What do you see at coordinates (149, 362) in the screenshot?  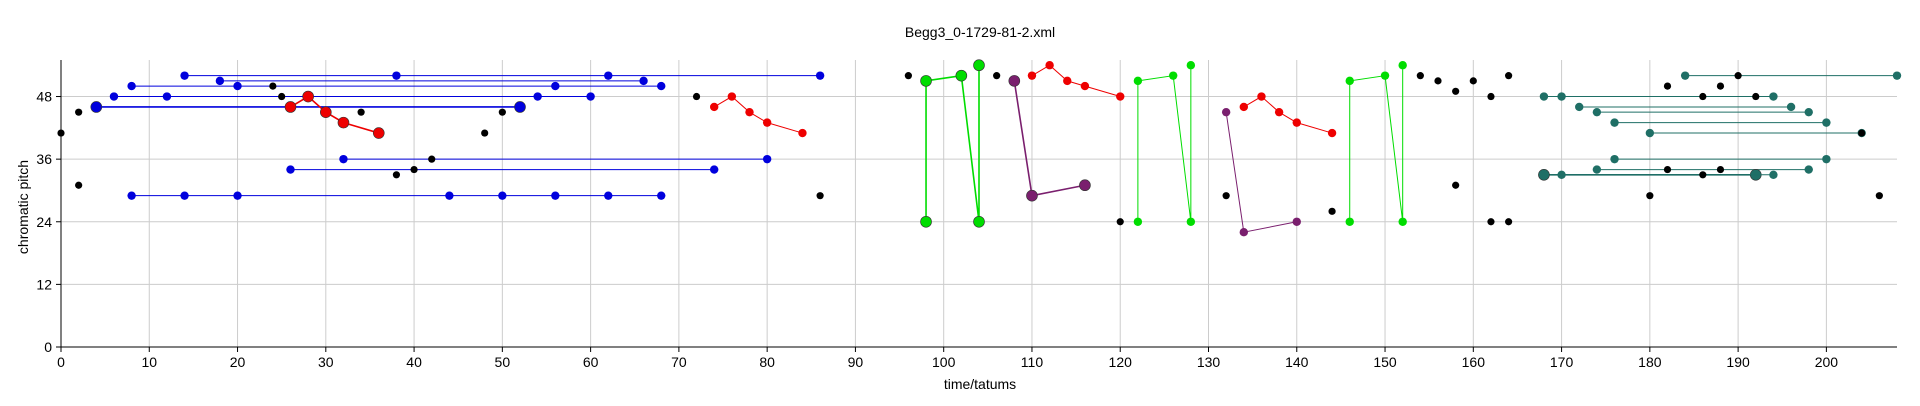 I see `x-tick-label: 10` at bounding box center [149, 362].